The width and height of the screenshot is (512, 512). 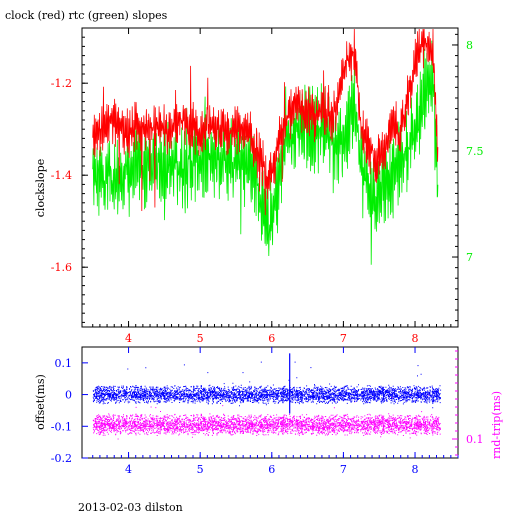 I want to click on top-y-left-tick-label: -1.4, so click(x=61, y=175).